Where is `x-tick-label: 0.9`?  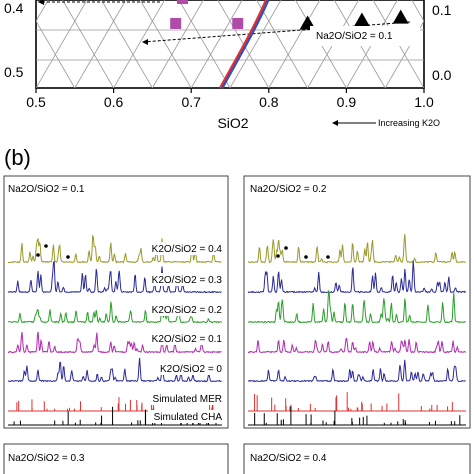 x-tick-label: 0.9 is located at coordinates (347, 102).